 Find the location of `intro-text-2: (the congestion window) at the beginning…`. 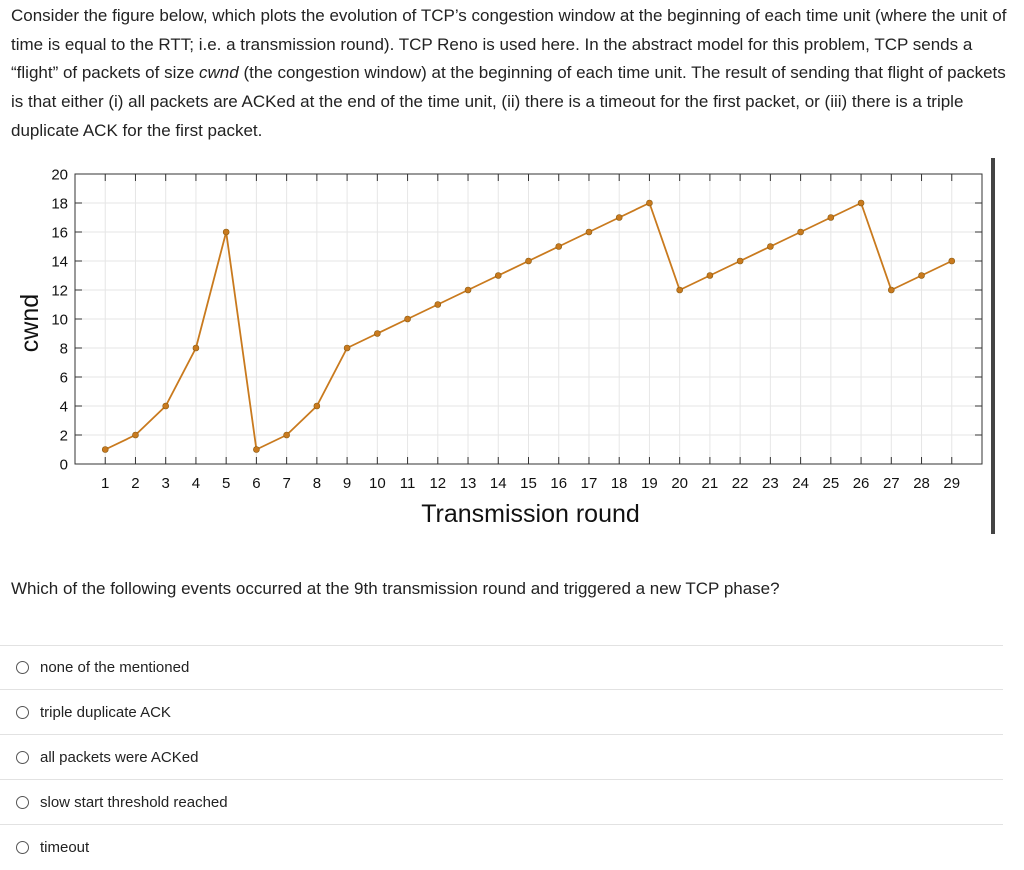

intro-text-2: (the congestion window) at the beginning… is located at coordinates (508, 101).